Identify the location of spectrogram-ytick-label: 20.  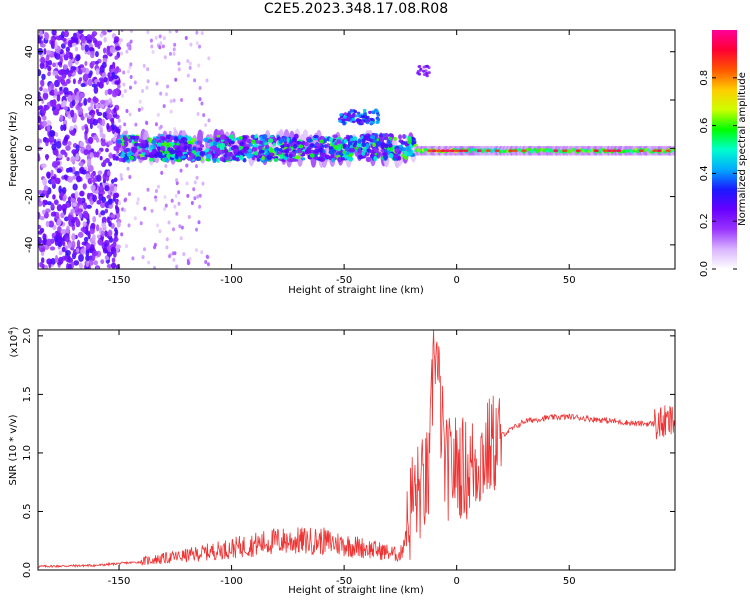
(29, 100).